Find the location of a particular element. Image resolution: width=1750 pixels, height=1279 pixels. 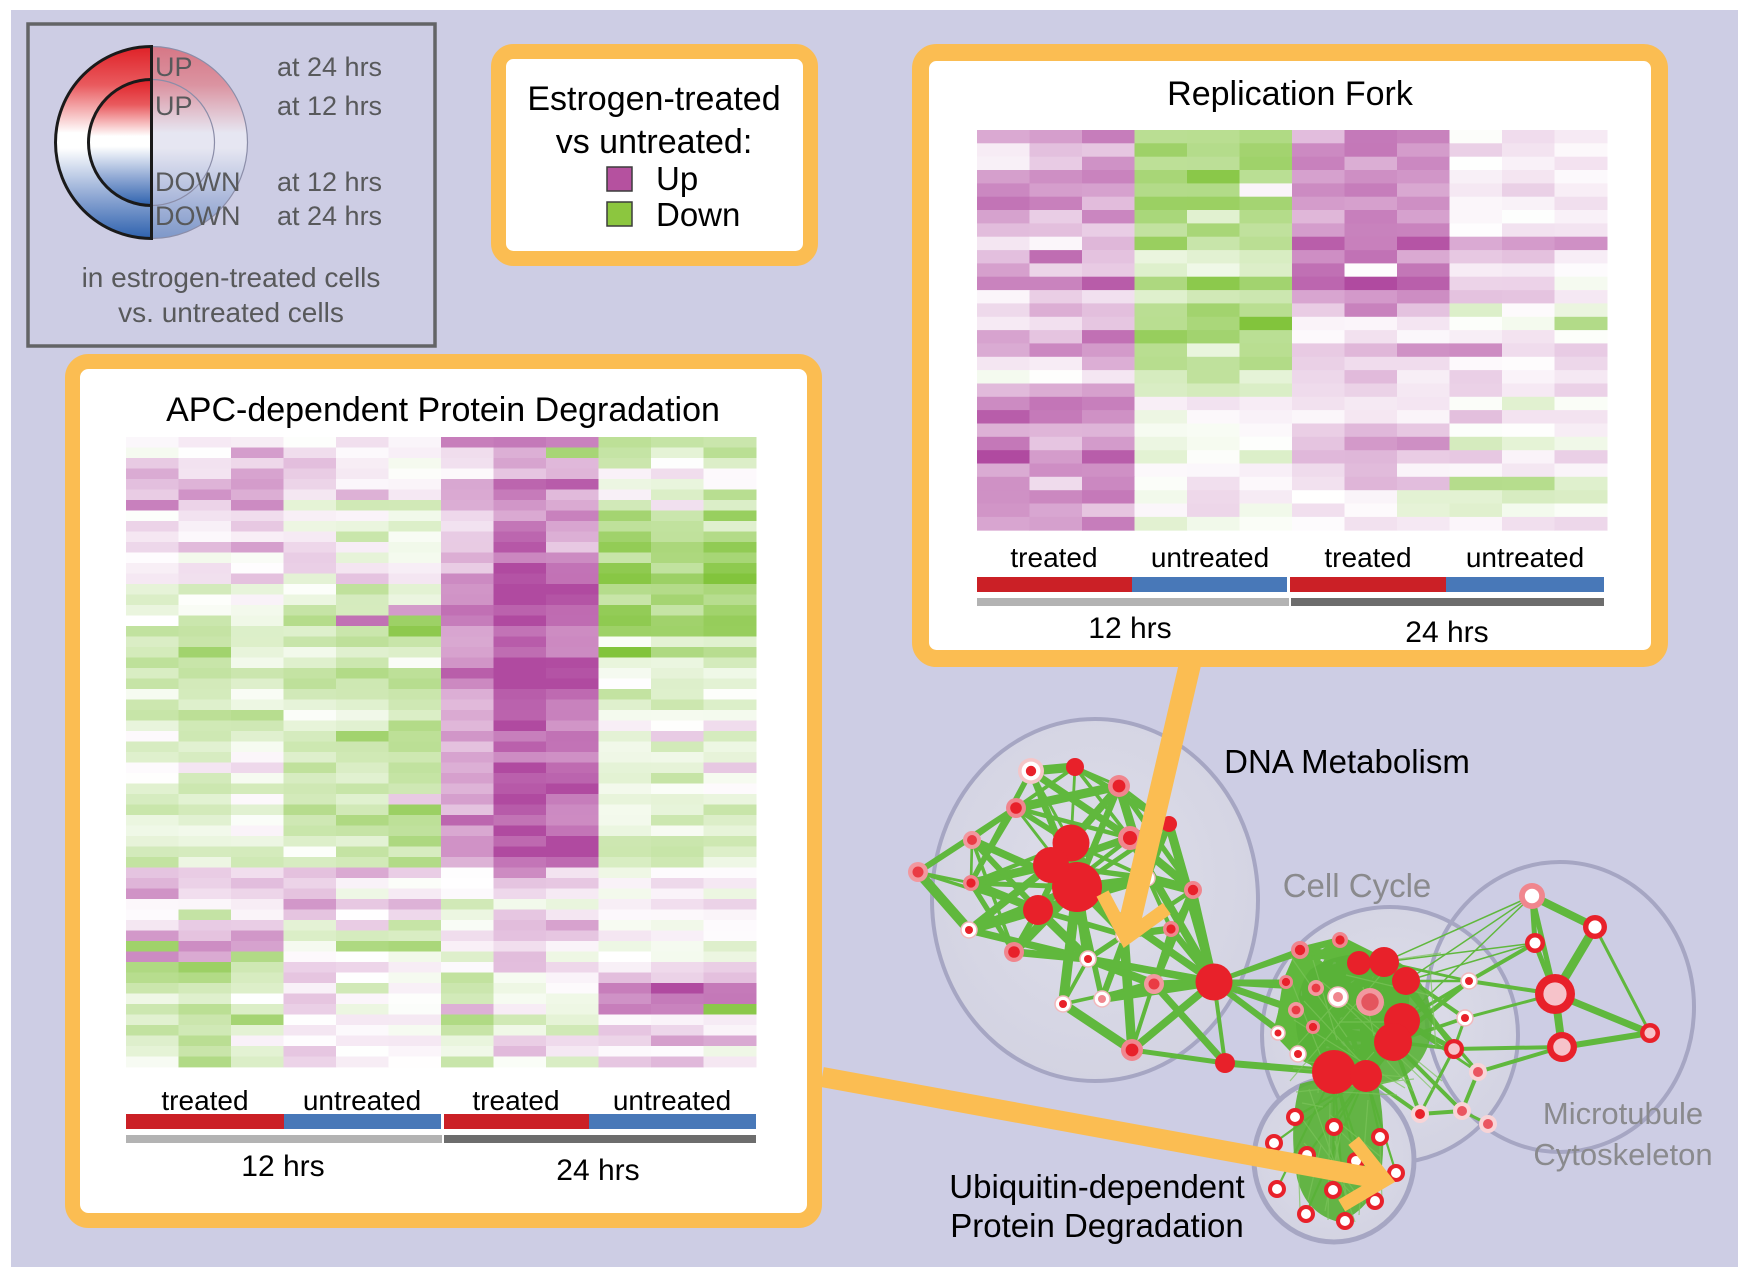

svg-text: Down is located at coordinates (698, 214).